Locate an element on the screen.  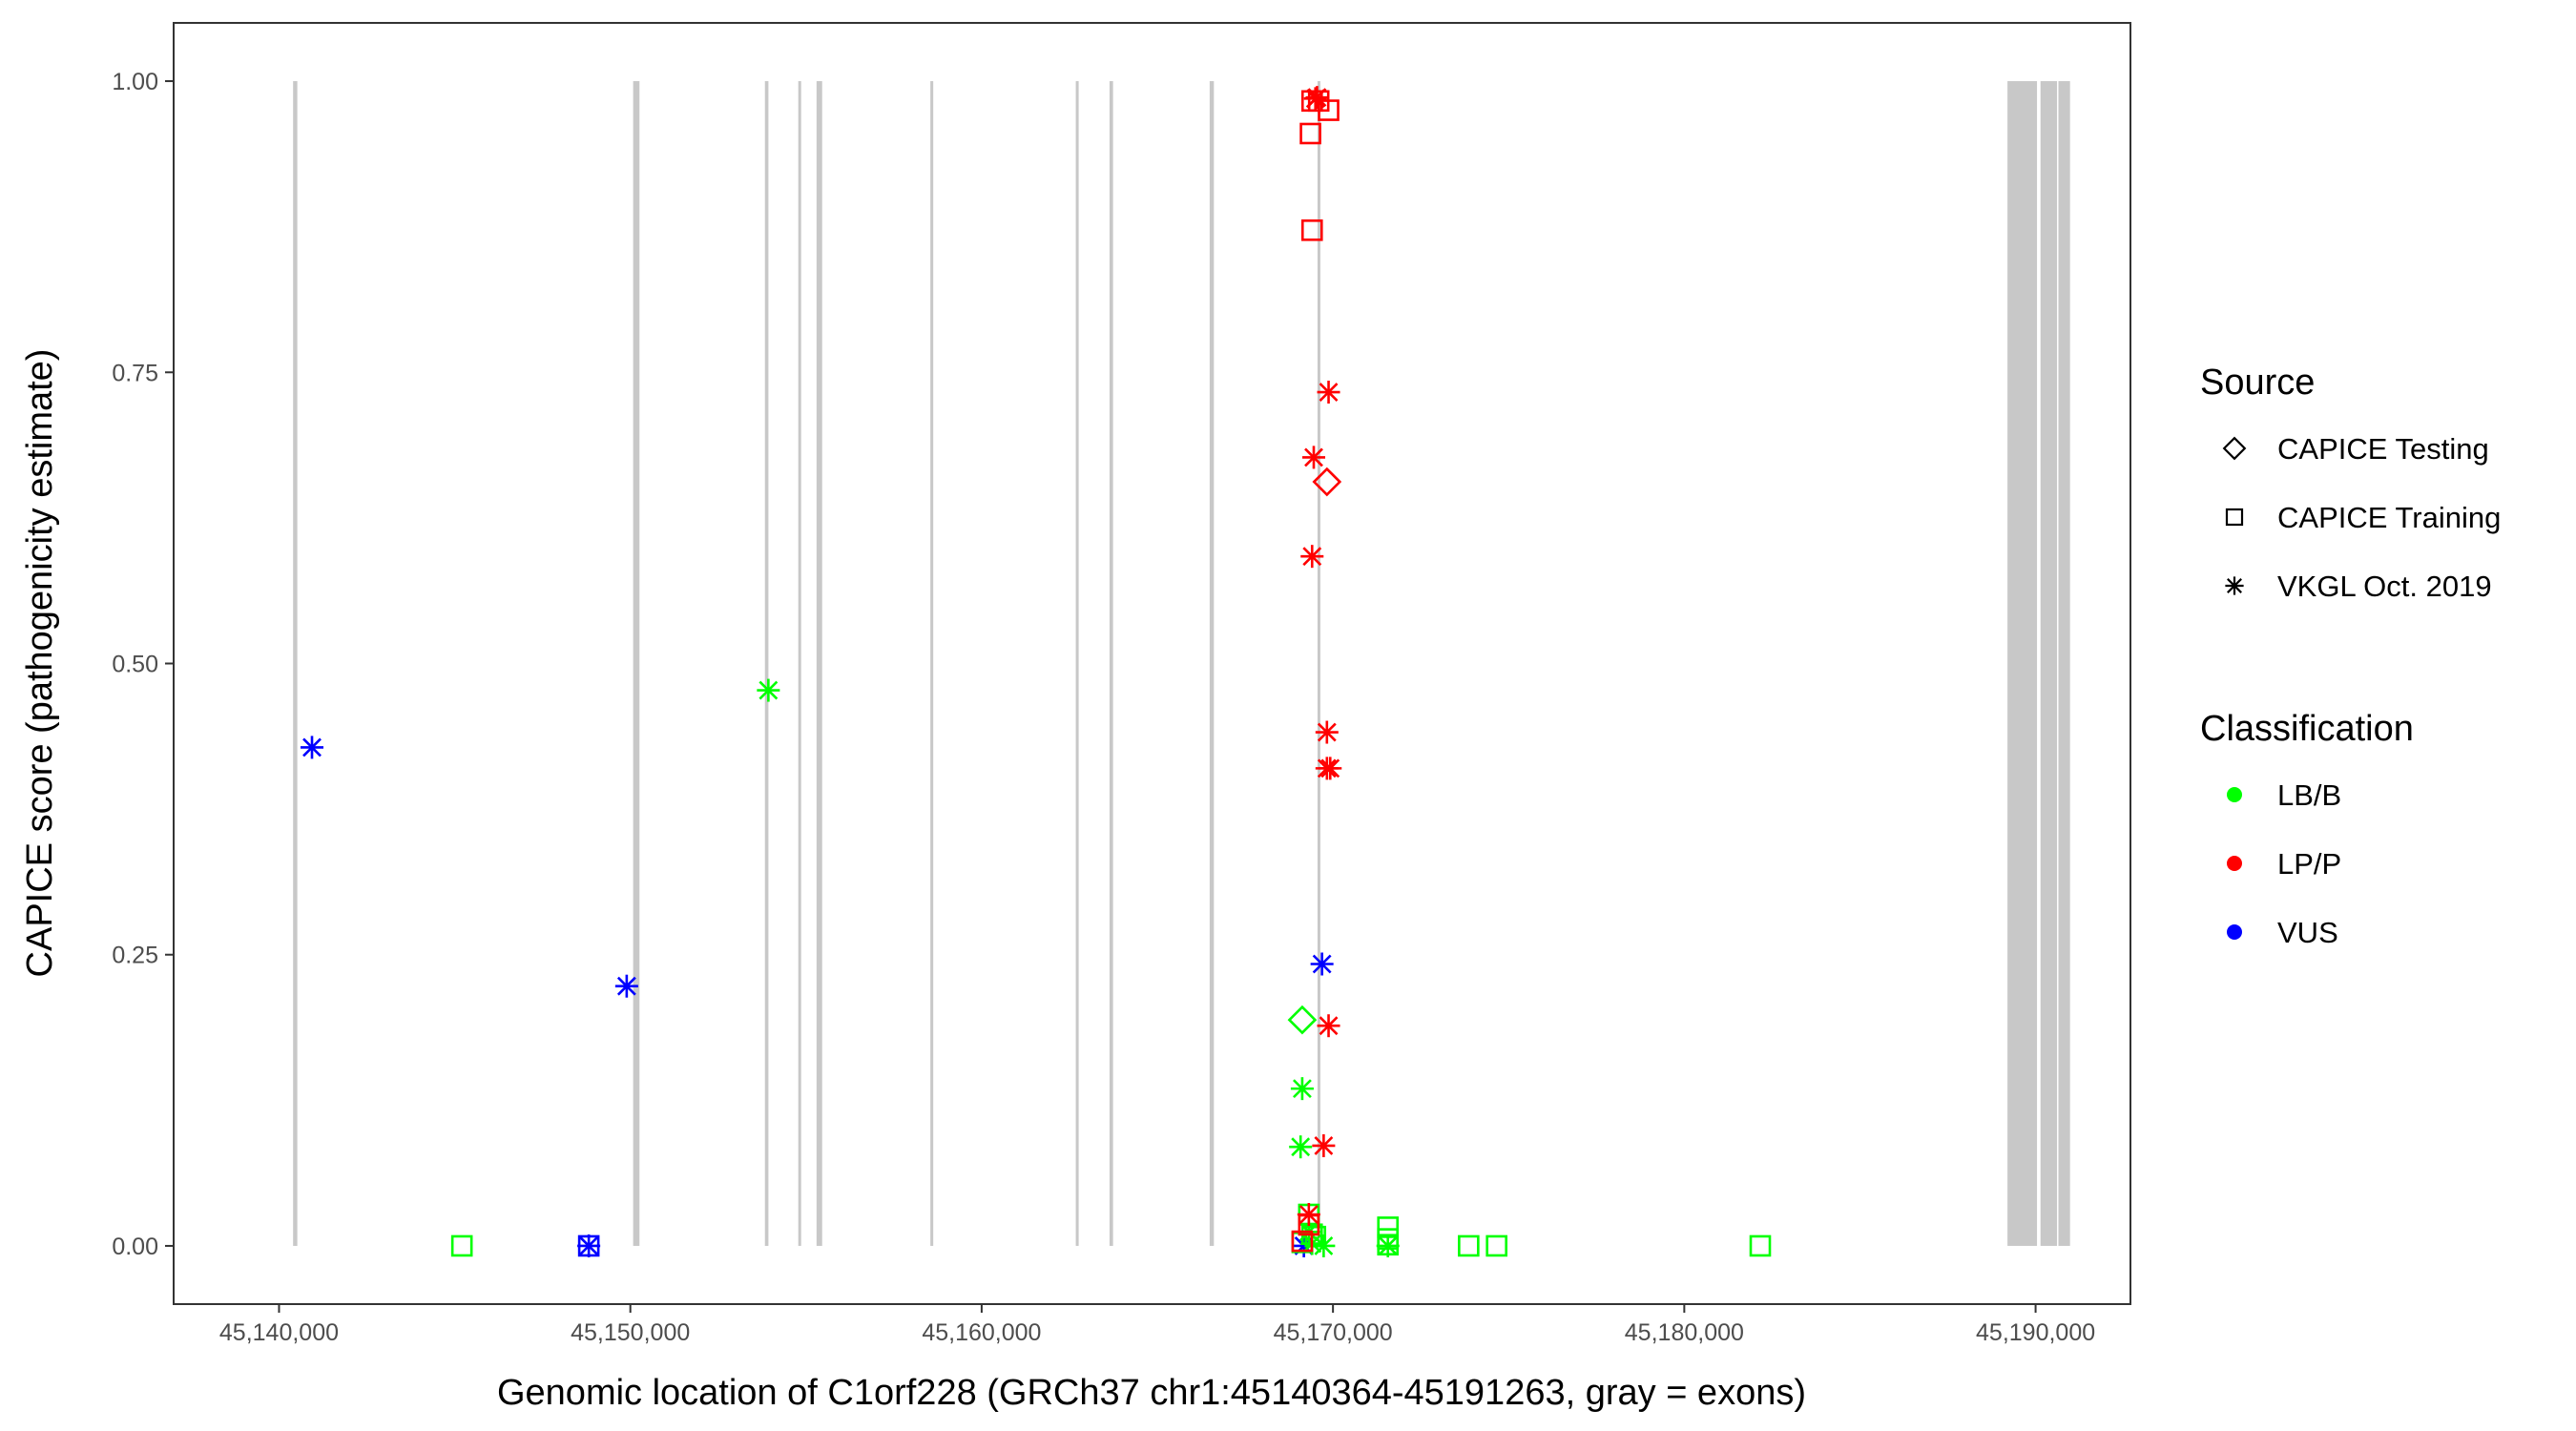
legend-label: VKGL Oct. 2019 is located at coordinates (2384, 586).